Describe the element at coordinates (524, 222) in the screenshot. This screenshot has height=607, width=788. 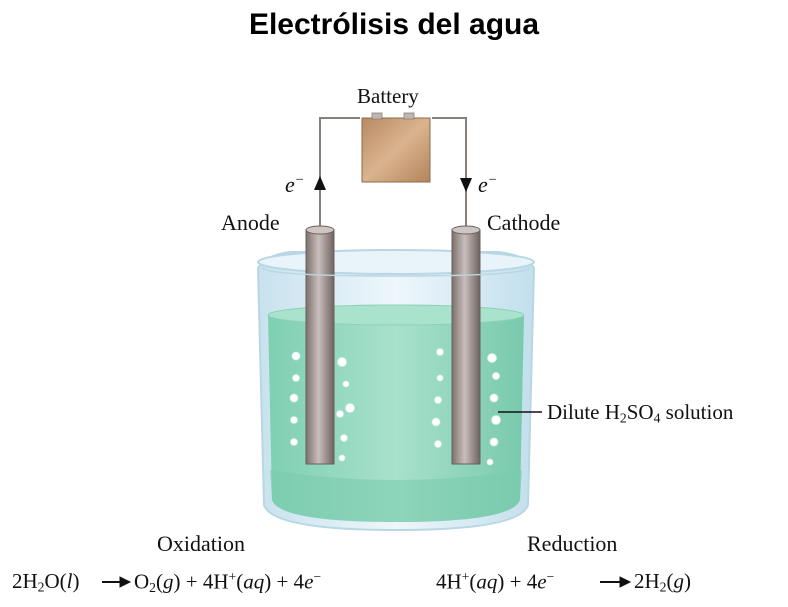
I see `cathode-label: Cathode` at that location.